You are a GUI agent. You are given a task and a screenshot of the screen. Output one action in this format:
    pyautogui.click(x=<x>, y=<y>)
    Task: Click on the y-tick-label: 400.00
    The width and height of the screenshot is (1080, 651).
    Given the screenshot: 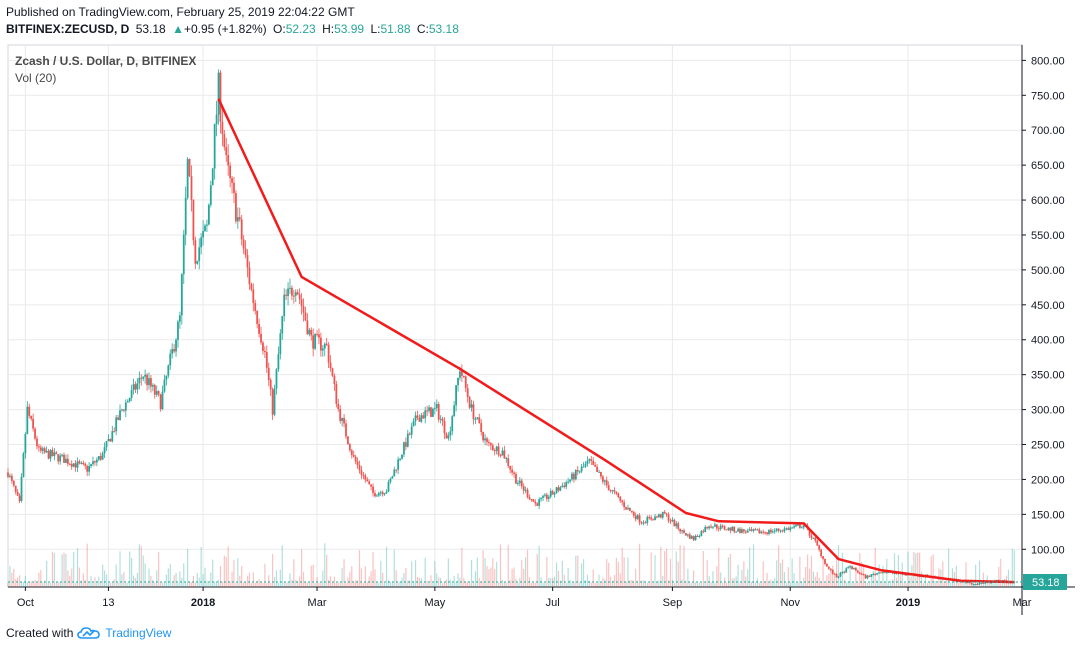 What is the action you would take?
    pyautogui.click(x=1048, y=341)
    